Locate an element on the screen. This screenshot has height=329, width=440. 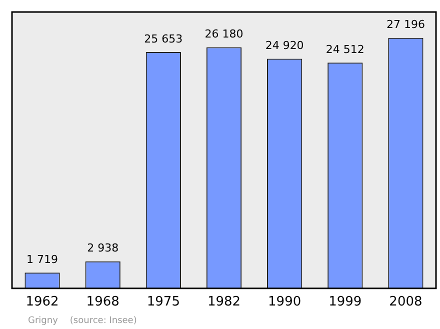
data-label: 24 920 is located at coordinates (284, 45).